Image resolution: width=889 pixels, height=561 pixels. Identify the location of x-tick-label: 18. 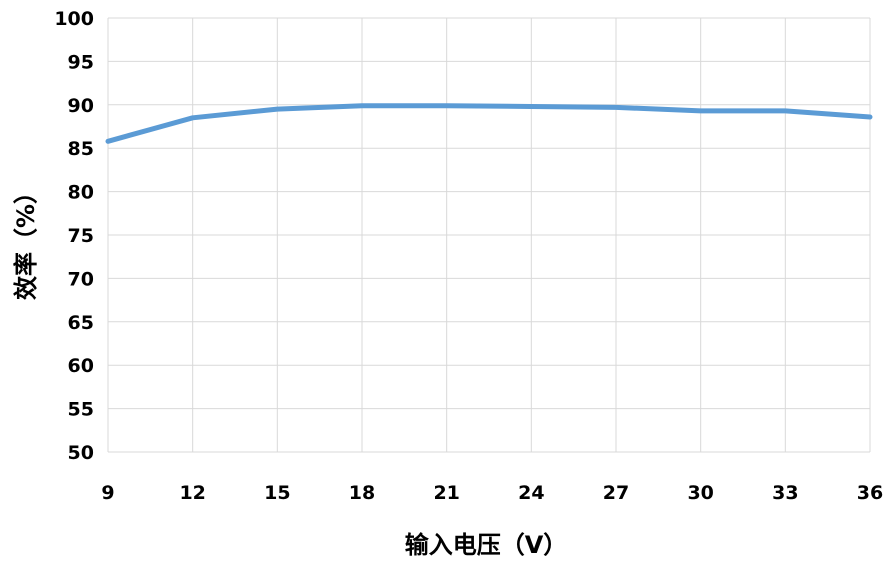
(362, 493).